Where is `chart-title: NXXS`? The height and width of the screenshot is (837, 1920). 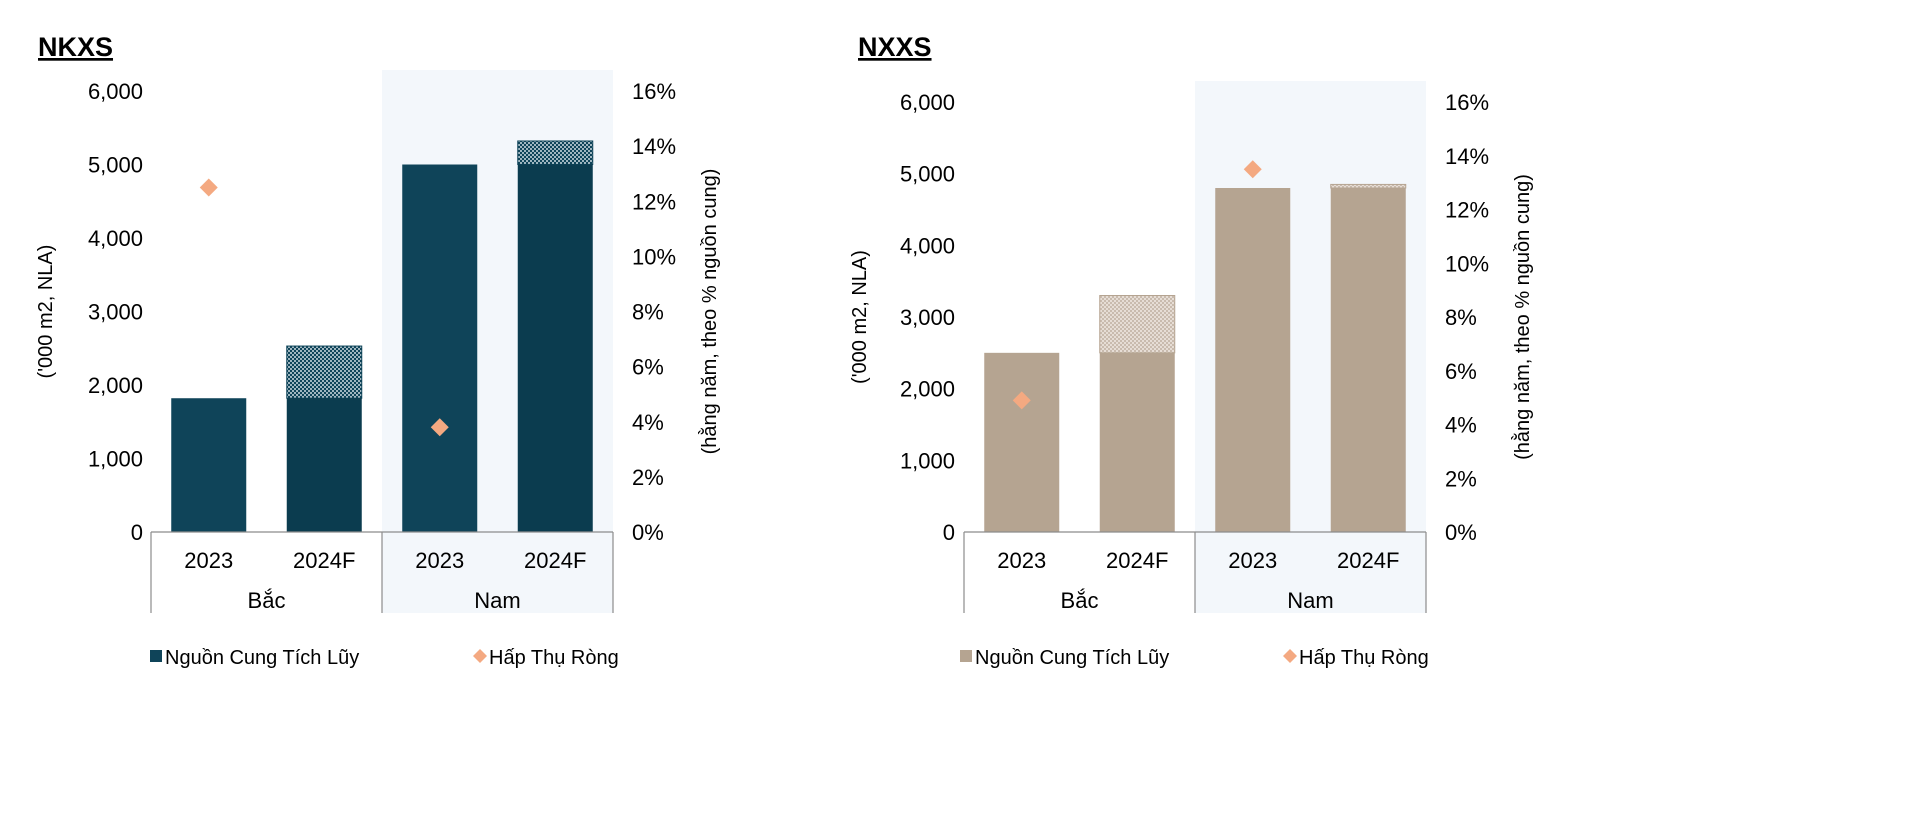
chart-title: NXXS is located at coordinates (895, 47).